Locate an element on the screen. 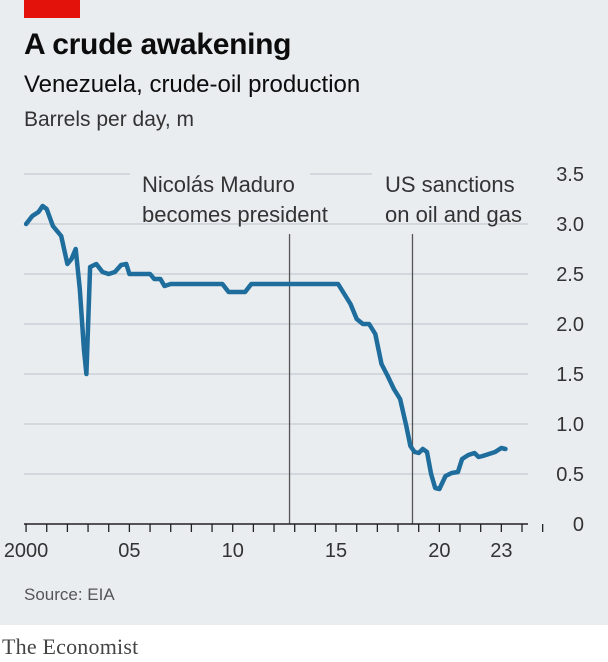  x-tick-label: 2000 is located at coordinates (26, 551).